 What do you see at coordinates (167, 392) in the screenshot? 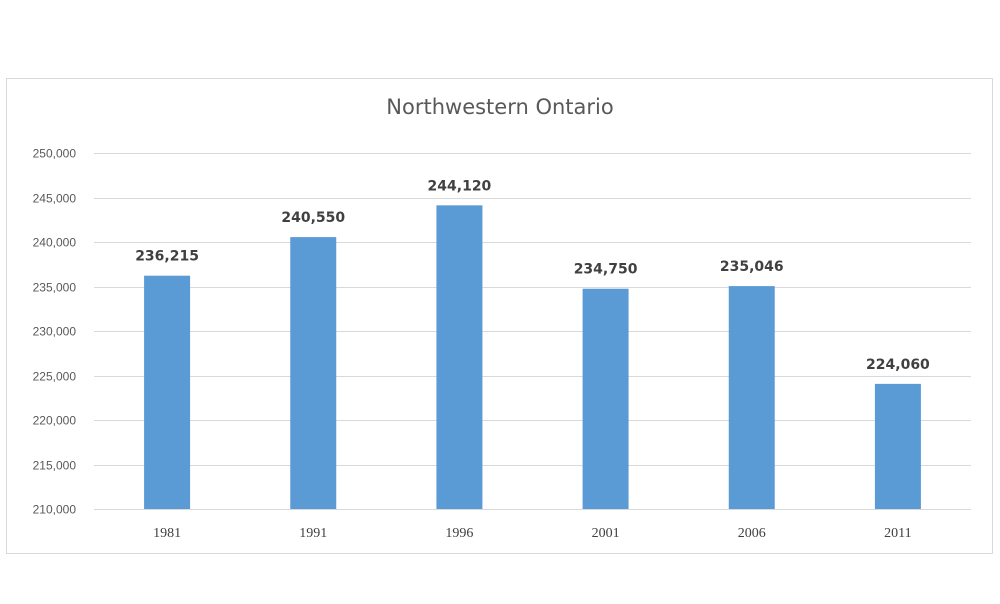
I see `bar-1981` at bounding box center [167, 392].